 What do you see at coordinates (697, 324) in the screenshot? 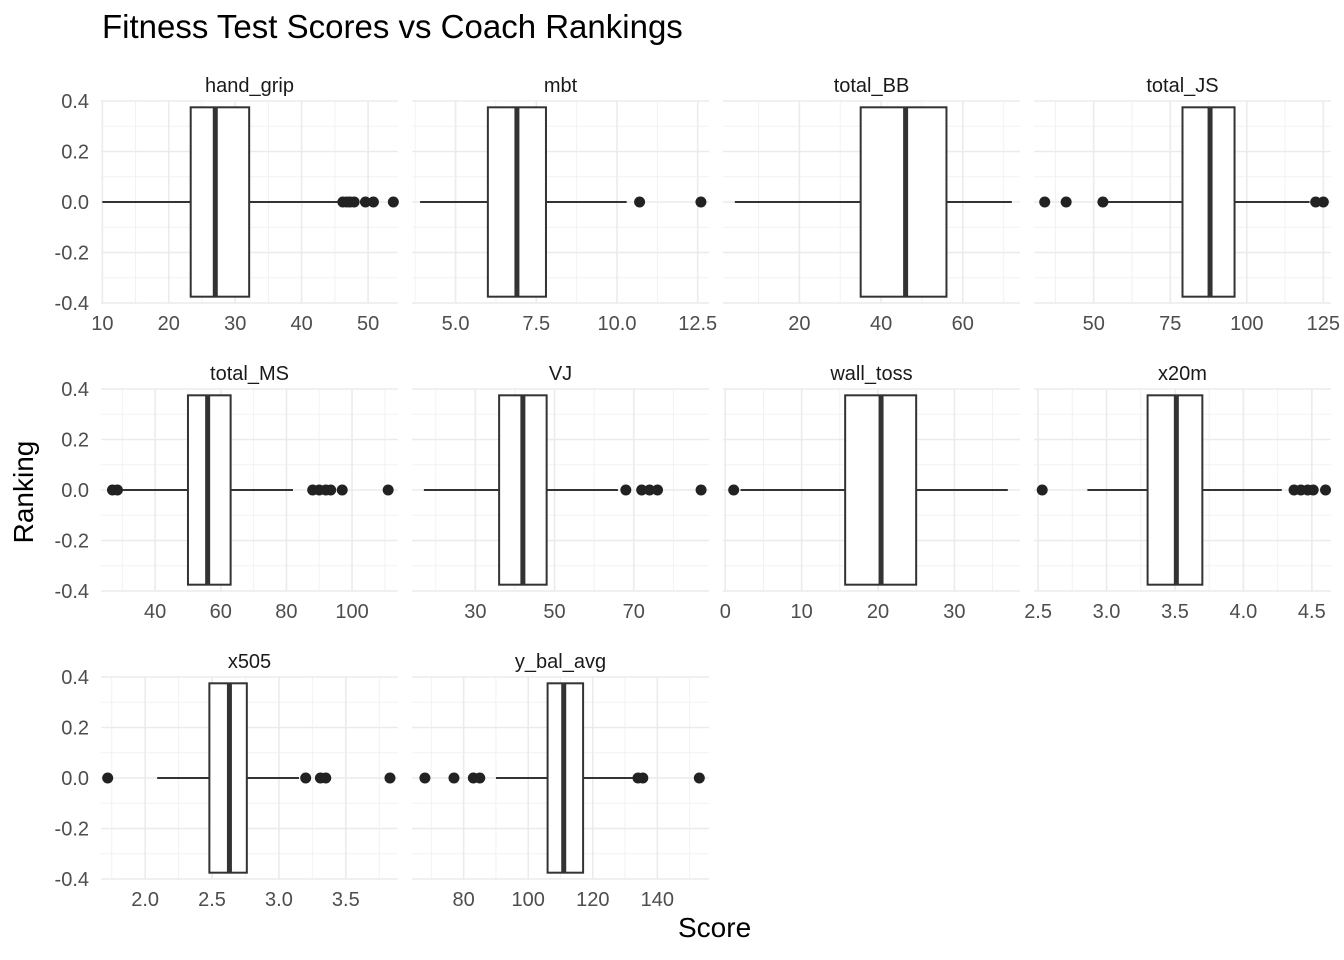
I see `x-tick-label: 12.5` at bounding box center [697, 324].